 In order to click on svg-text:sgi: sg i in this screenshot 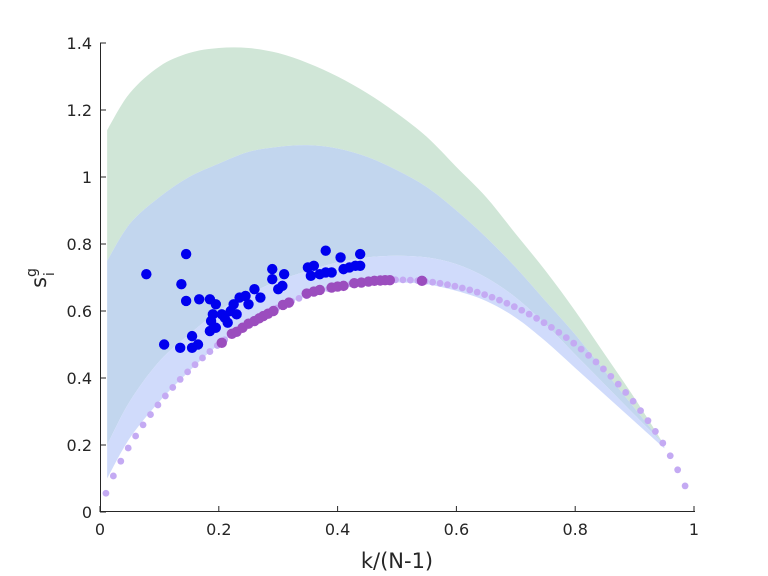, I will do `click(41, 278)`.